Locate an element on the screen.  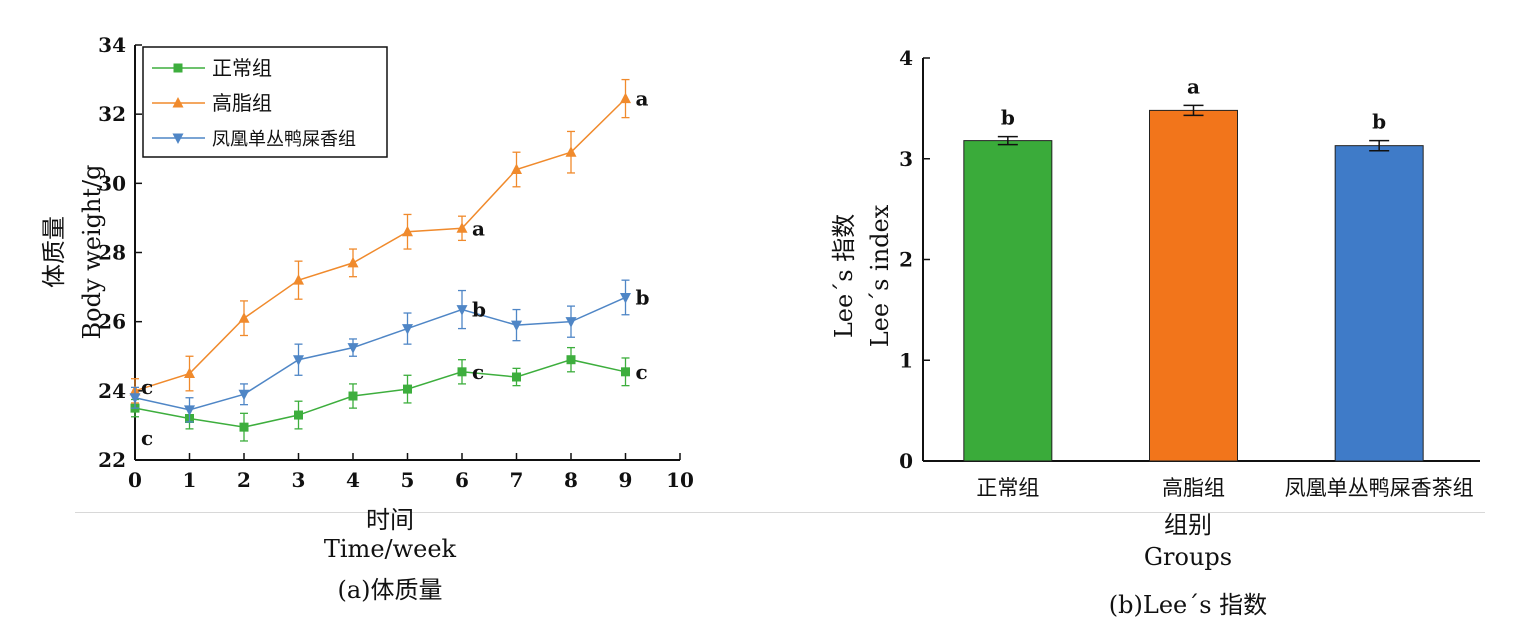
panel-b-xlabel-cn: 组别 is located at coordinates (1188, 525).